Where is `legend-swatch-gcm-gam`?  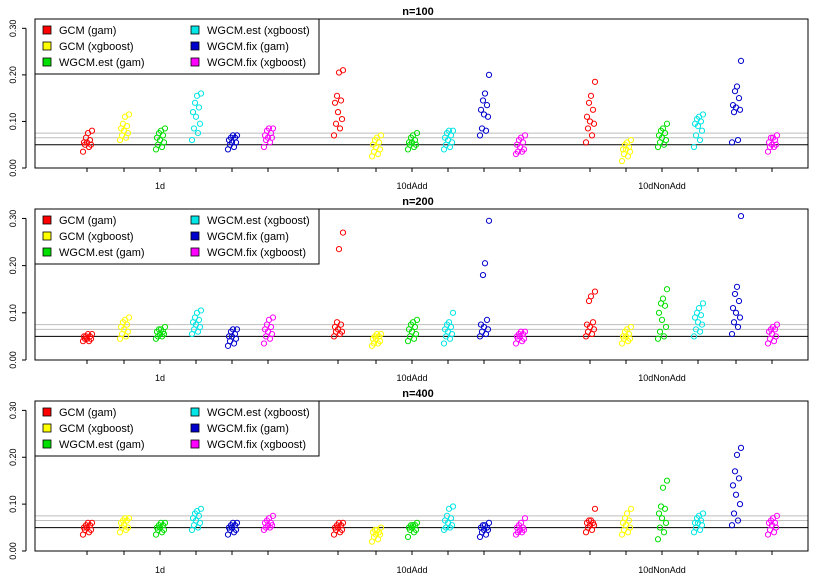
legend-swatch-gcm-gam is located at coordinates (47, 220).